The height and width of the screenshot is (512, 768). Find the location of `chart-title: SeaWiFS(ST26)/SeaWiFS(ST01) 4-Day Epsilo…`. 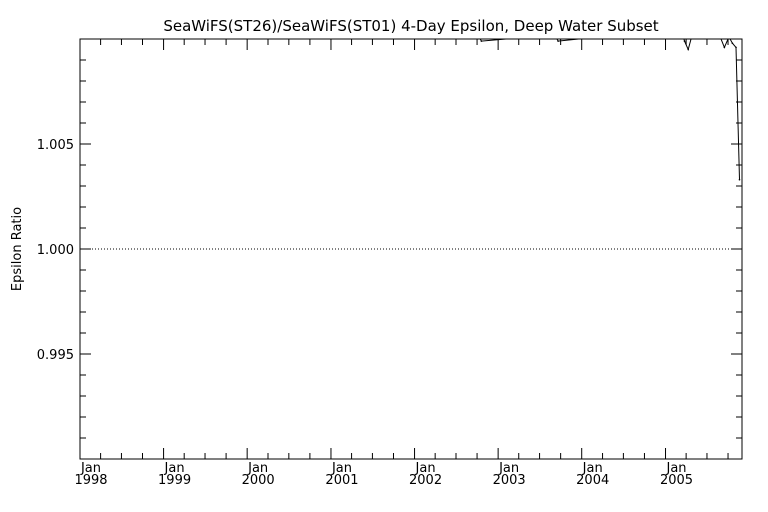

chart-title: SeaWiFS(ST26)/SeaWiFS(ST01) 4-Day Epsilo… is located at coordinates (410, 26).